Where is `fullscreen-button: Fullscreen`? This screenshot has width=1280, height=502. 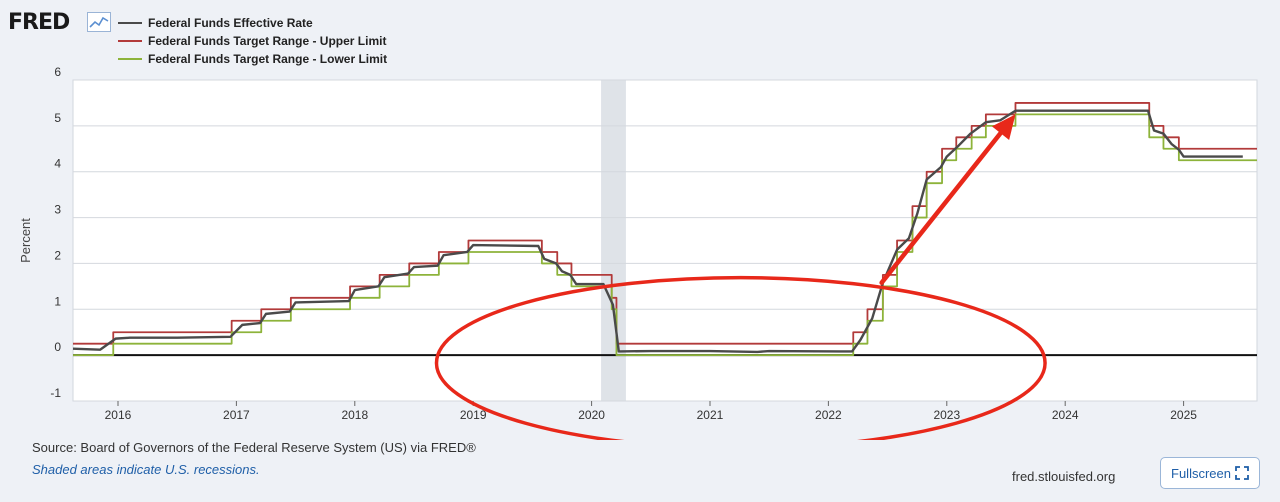
fullscreen-button: Fullscreen is located at coordinates (1210, 473).